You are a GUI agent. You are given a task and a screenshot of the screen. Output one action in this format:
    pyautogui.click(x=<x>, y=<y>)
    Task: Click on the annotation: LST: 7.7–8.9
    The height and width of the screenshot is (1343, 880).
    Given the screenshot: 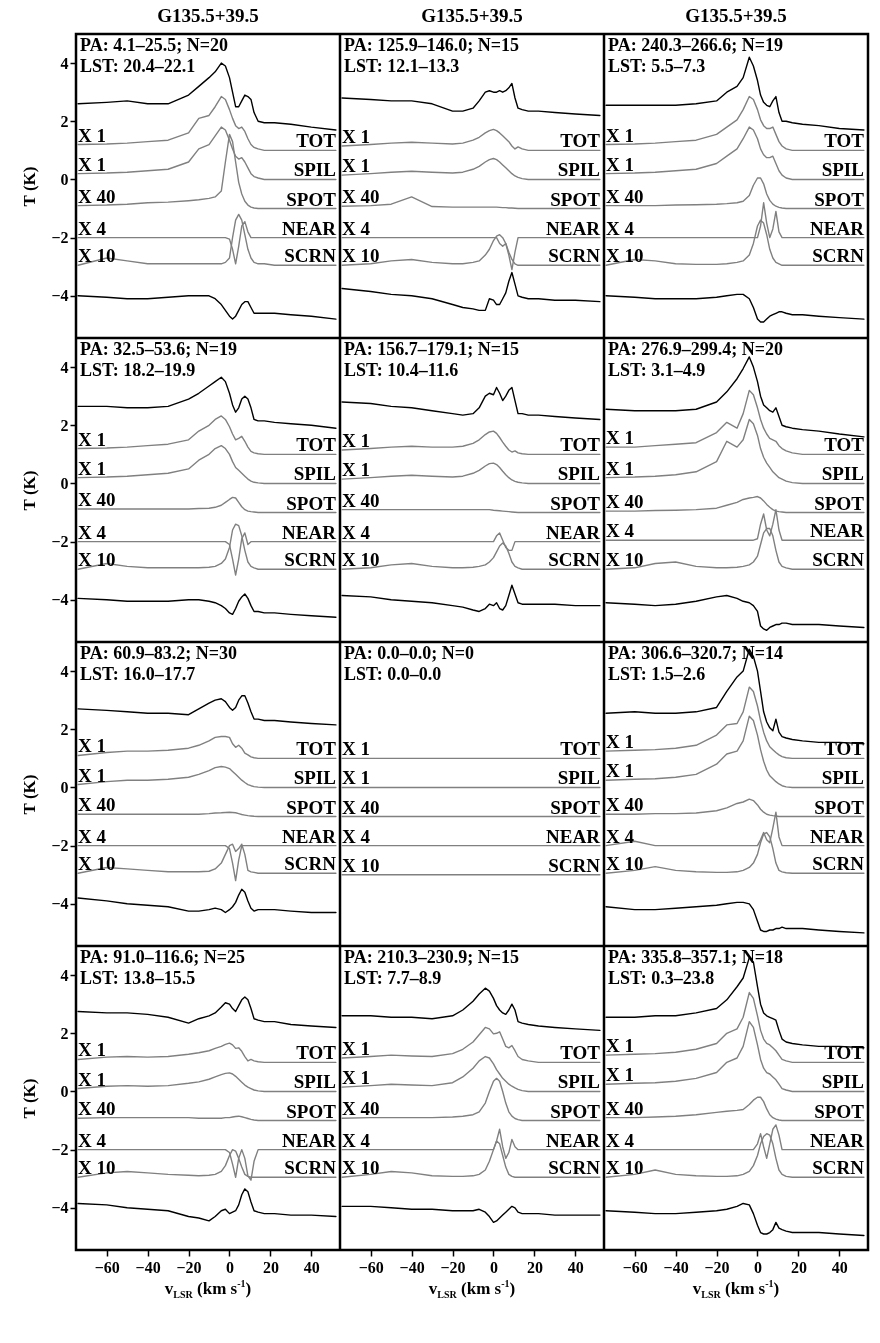 What is the action you would take?
    pyautogui.click(x=393, y=978)
    